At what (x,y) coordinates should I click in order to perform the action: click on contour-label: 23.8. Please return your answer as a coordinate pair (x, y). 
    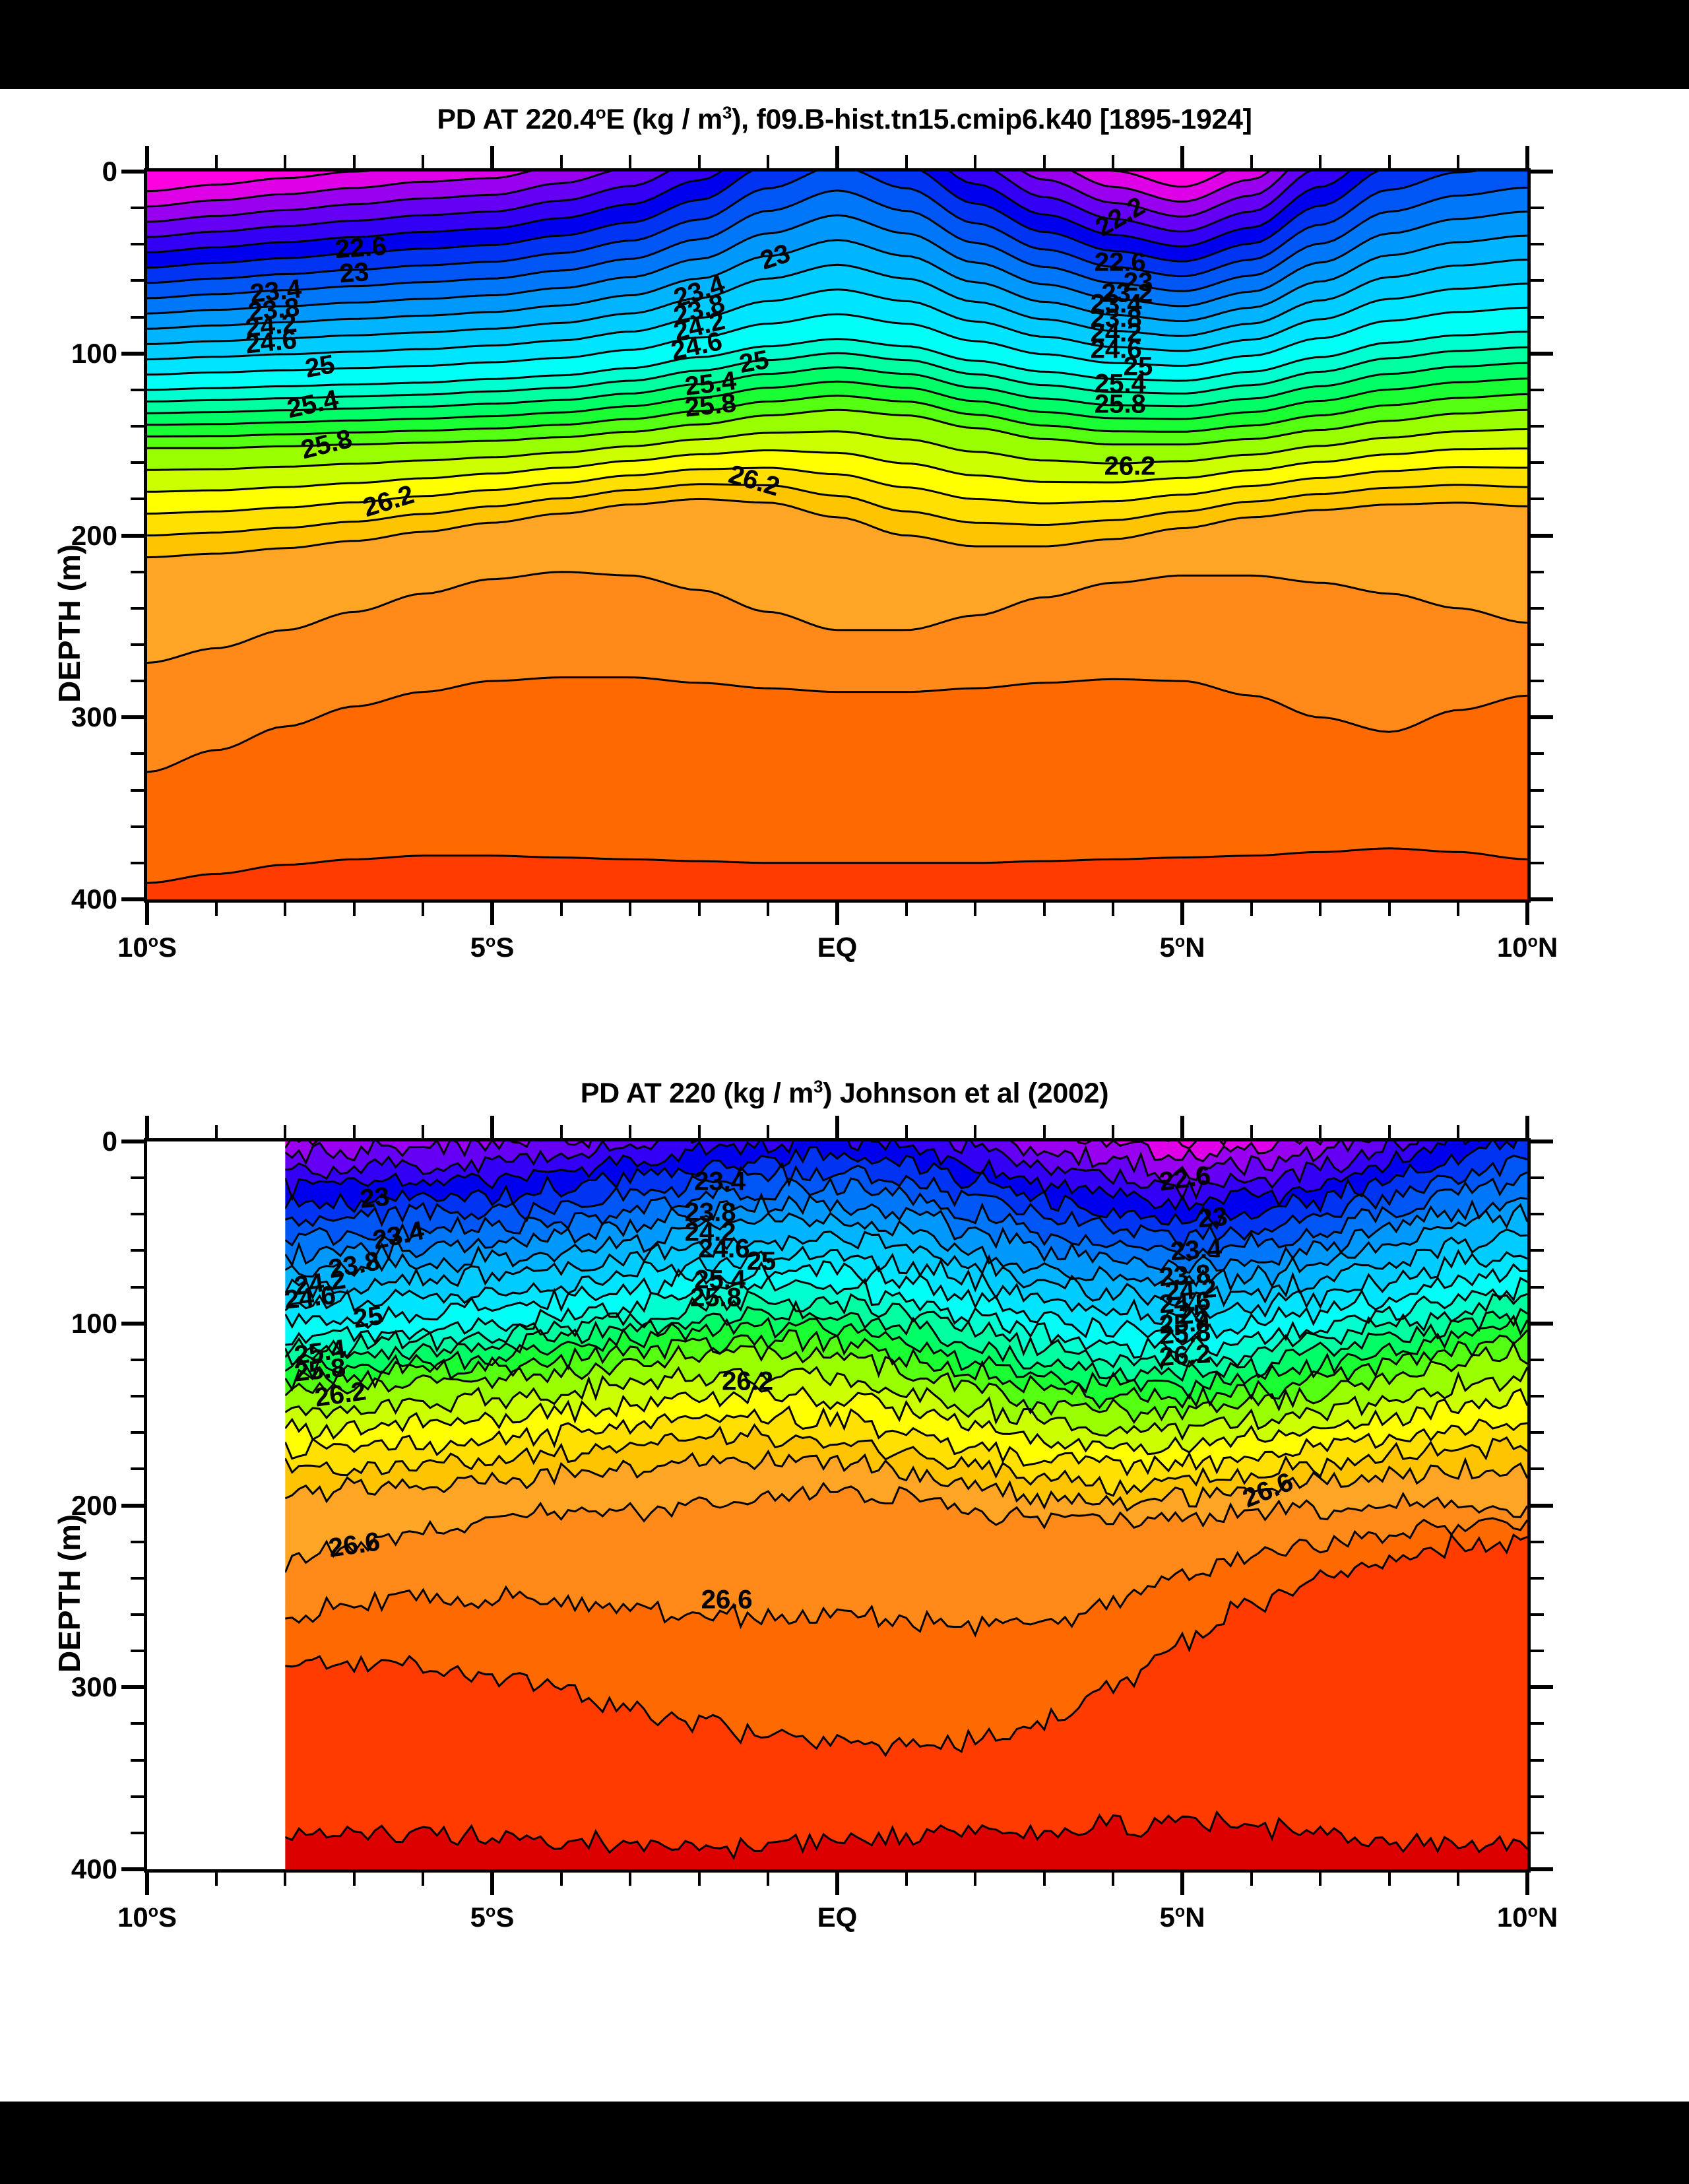
    Looking at the image, I should click on (710, 1212).